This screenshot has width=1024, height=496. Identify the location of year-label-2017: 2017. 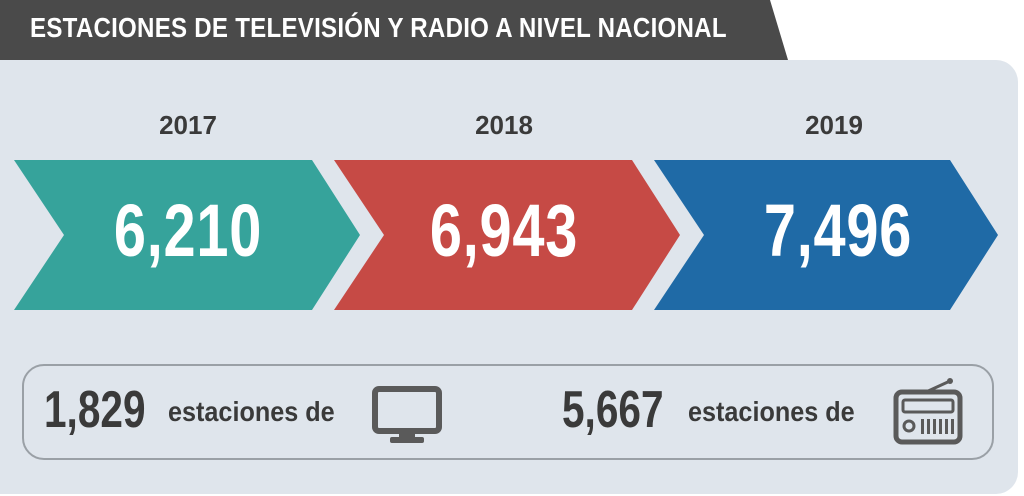
(188, 125).